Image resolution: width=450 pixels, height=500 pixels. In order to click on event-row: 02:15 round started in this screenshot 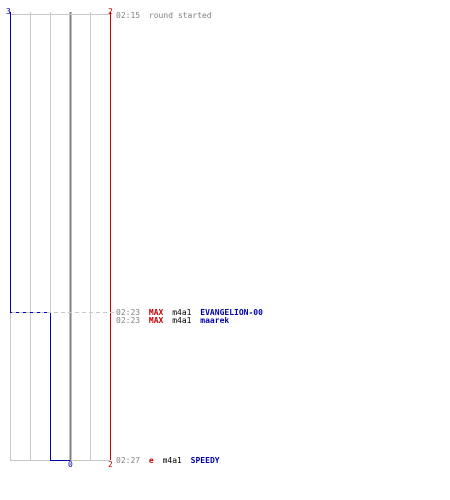, I will do `click(164, 15)`.